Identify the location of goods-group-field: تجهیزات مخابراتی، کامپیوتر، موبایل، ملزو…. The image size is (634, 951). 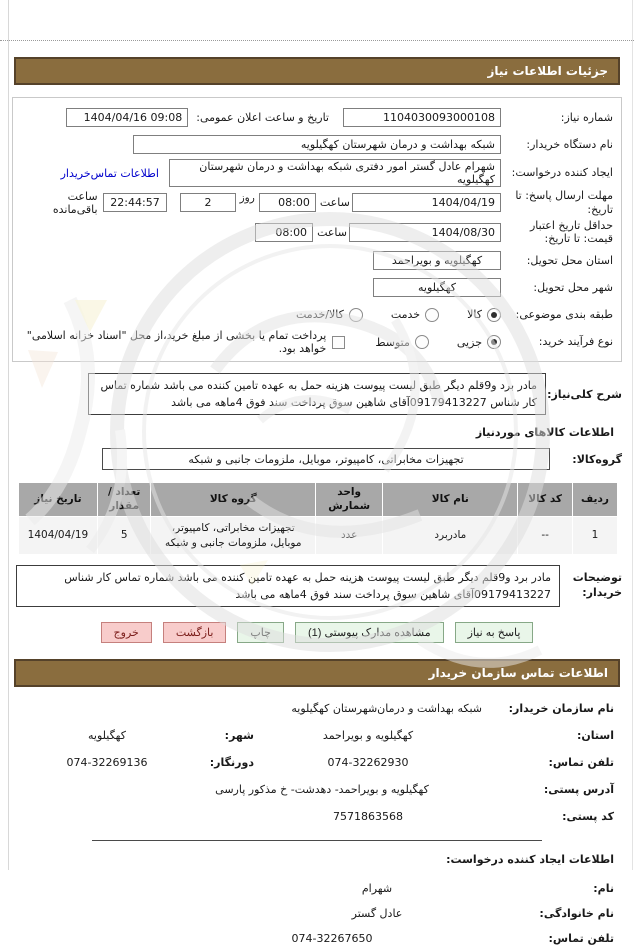
(326, 459).